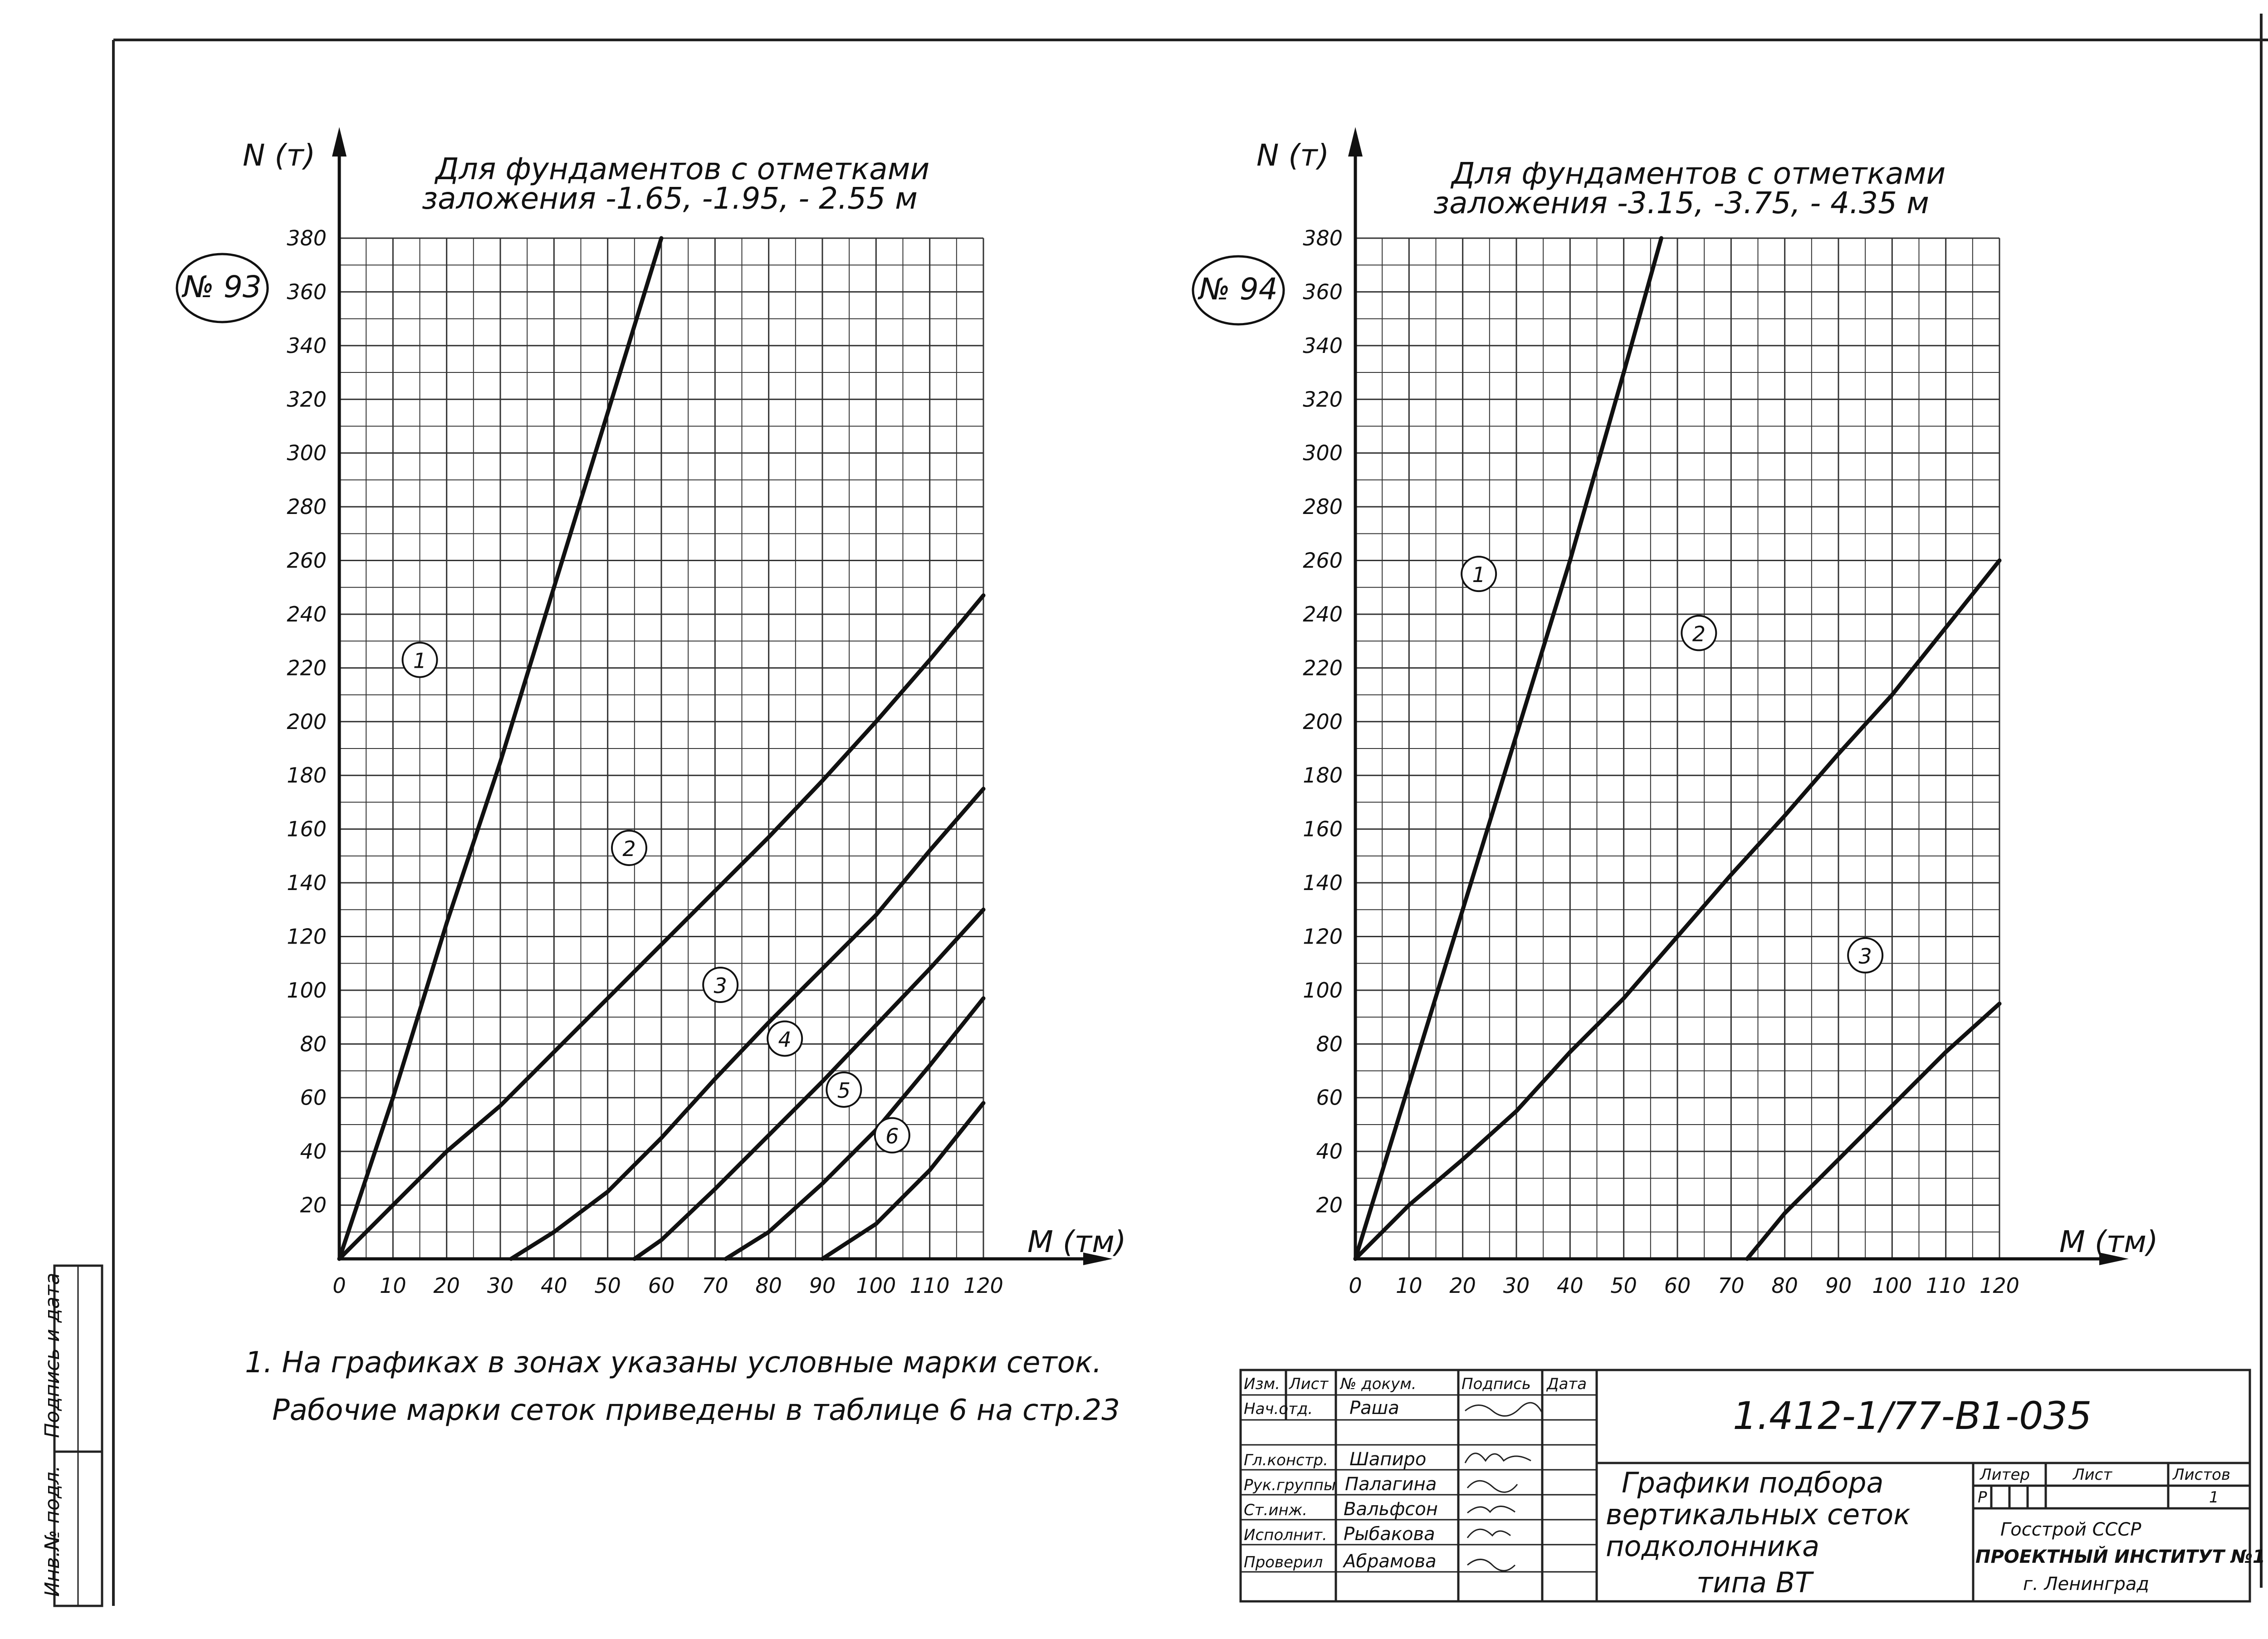 The height and width of the screenshot is (1639, 2268). Describe the element at coordinates (307, 936) in the screenshot. I see `y-tick-label: 120` at that location.